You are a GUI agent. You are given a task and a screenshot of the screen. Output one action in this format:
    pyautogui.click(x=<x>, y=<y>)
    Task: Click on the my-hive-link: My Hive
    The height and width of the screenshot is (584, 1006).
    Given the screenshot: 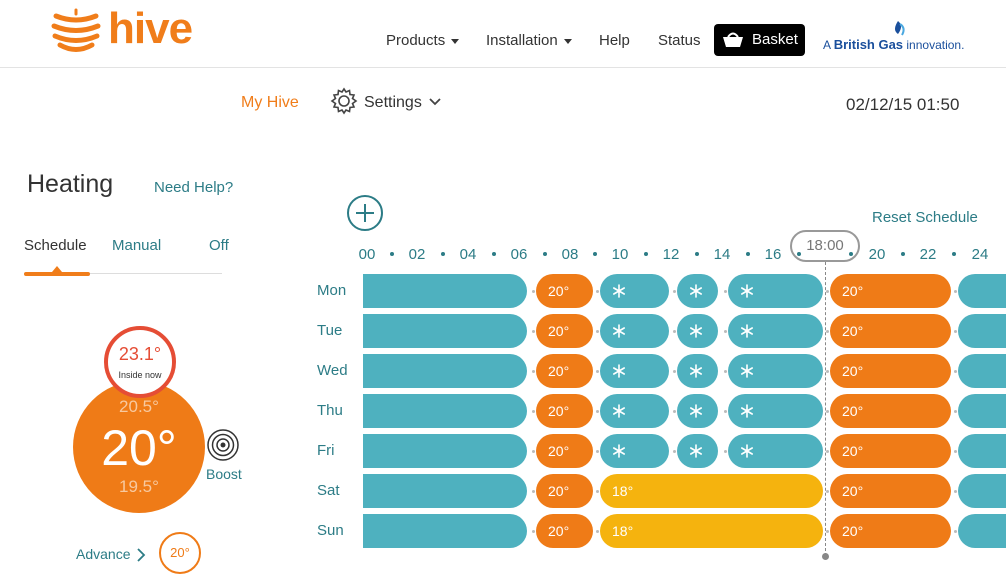 What is the action you would take?
    pyautogui.click(x=270, y=102)
    